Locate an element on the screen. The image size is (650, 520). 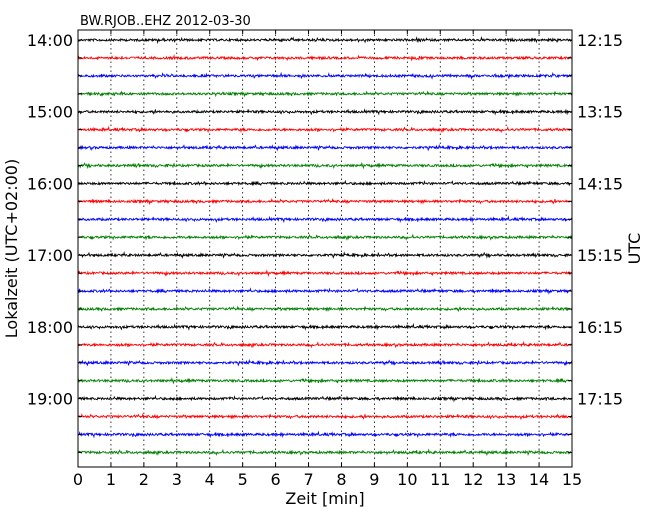
x-tick-label: 4 is located at coordinates (210, 479).